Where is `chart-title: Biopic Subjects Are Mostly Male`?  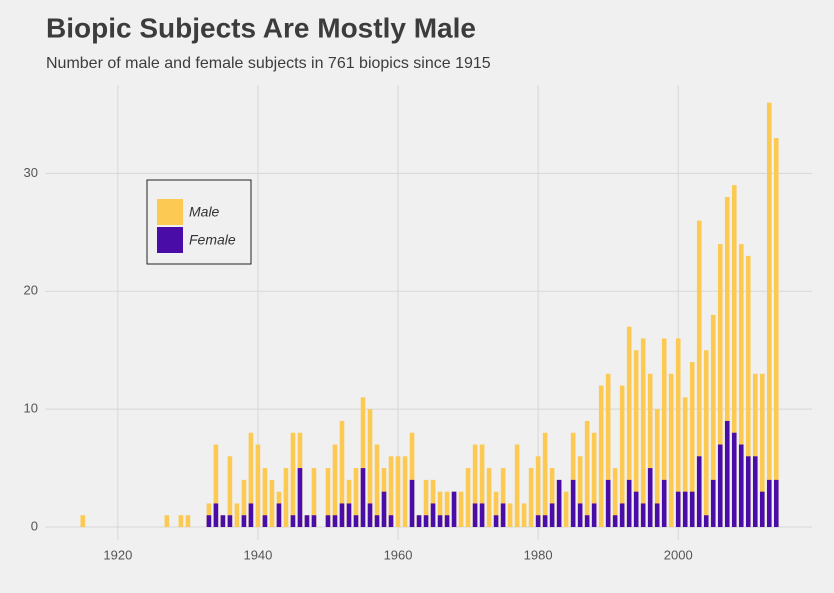 chart-title: Biopic Subjects Are Mostly Male is located at coordinates (261, 27).